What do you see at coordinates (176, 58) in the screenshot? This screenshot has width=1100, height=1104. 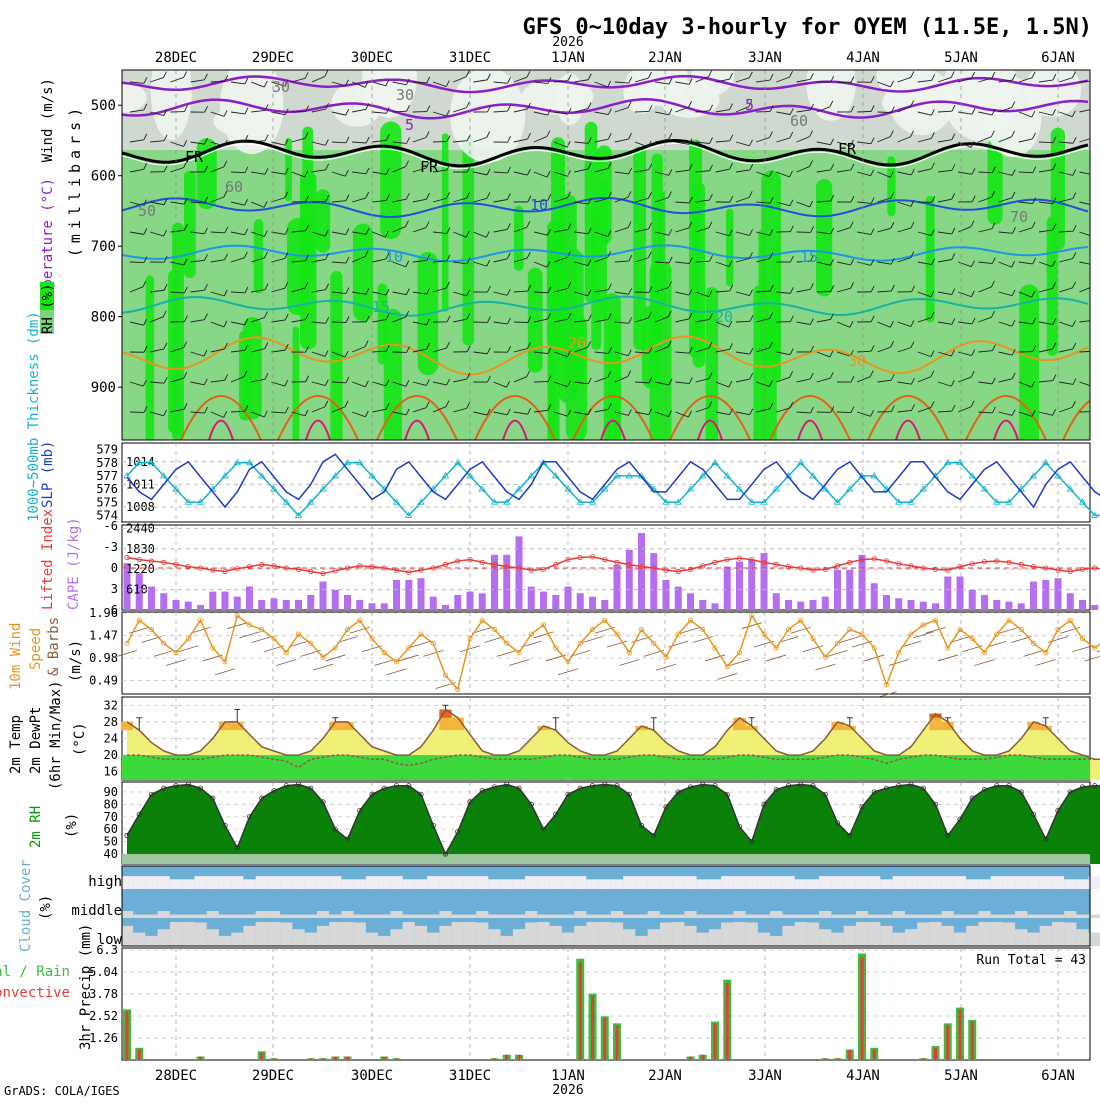 I see `date-label-top: 28DEC` at bounding box center [176, 58].